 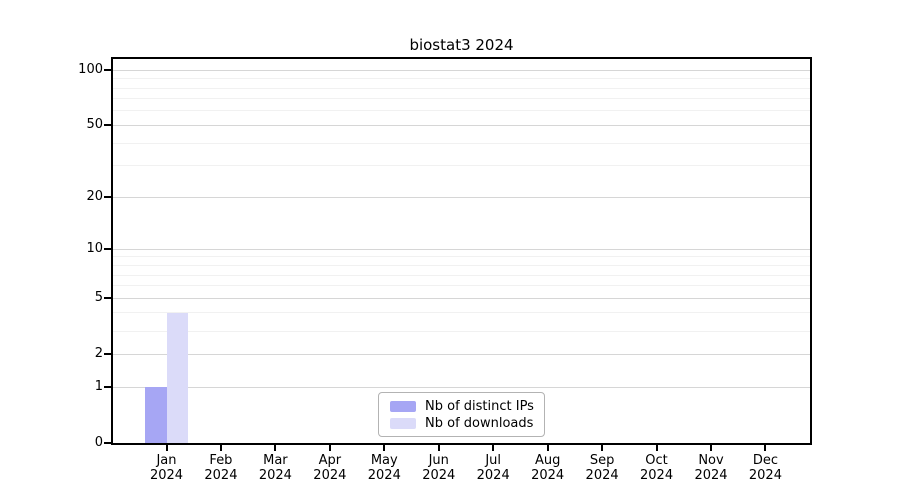 What do you see at coordinates (98, 442) in the screenshot?
I see `y-tick-label: 0` at bounding box center [98, 442].